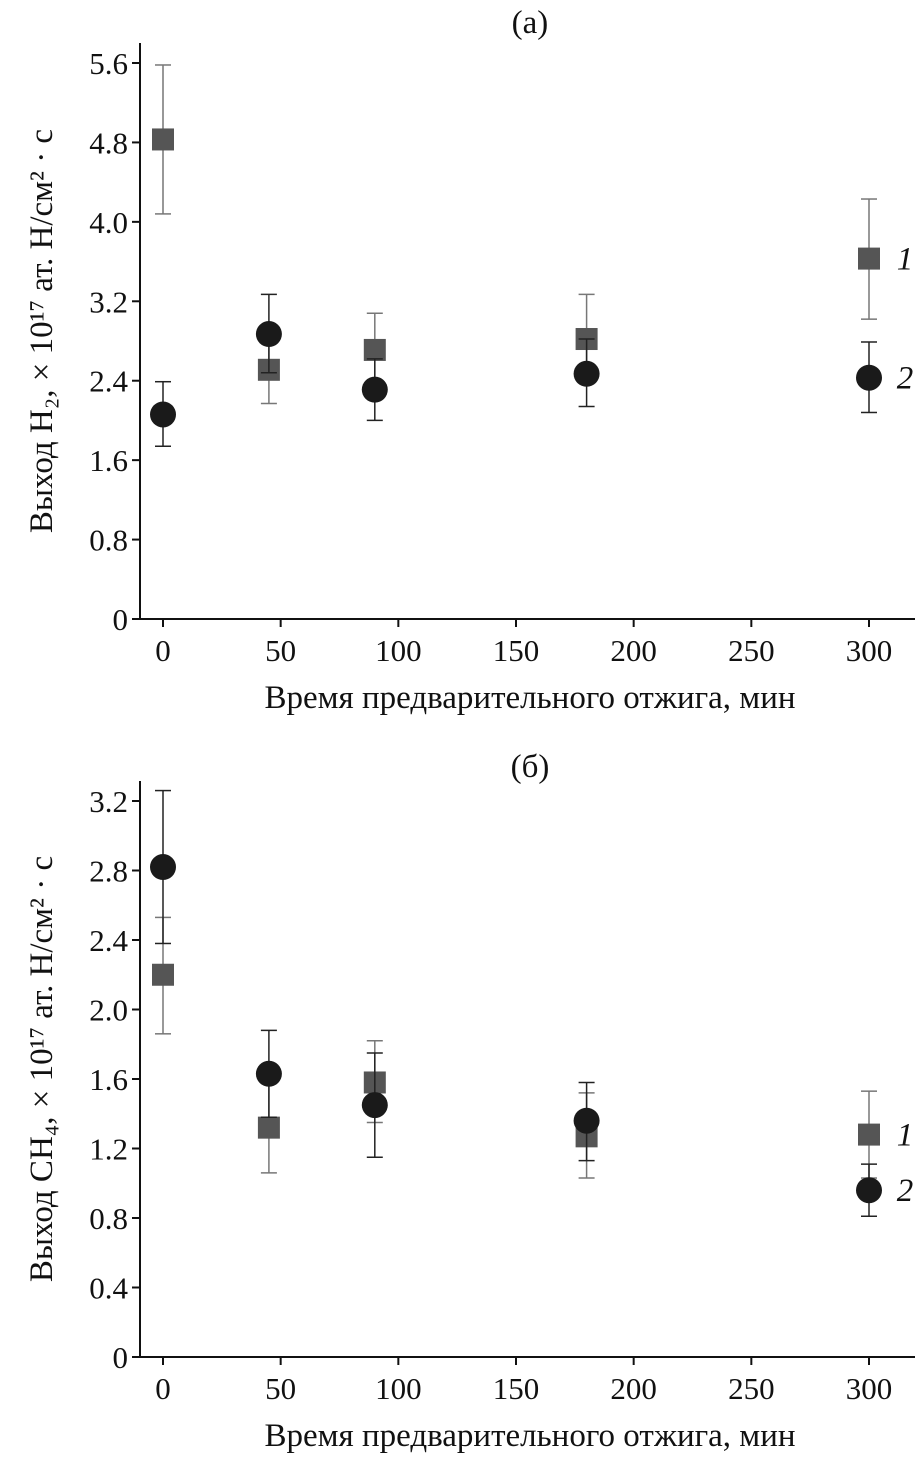 The width and height of the screenshot is (920, 1460). What do you see at coordinates (42, 331) in the screenshot?
I see `y-axis-label: Выход H₂, × 10¹⁷ ат. H/см² · с` at bounding box center [42, 331].